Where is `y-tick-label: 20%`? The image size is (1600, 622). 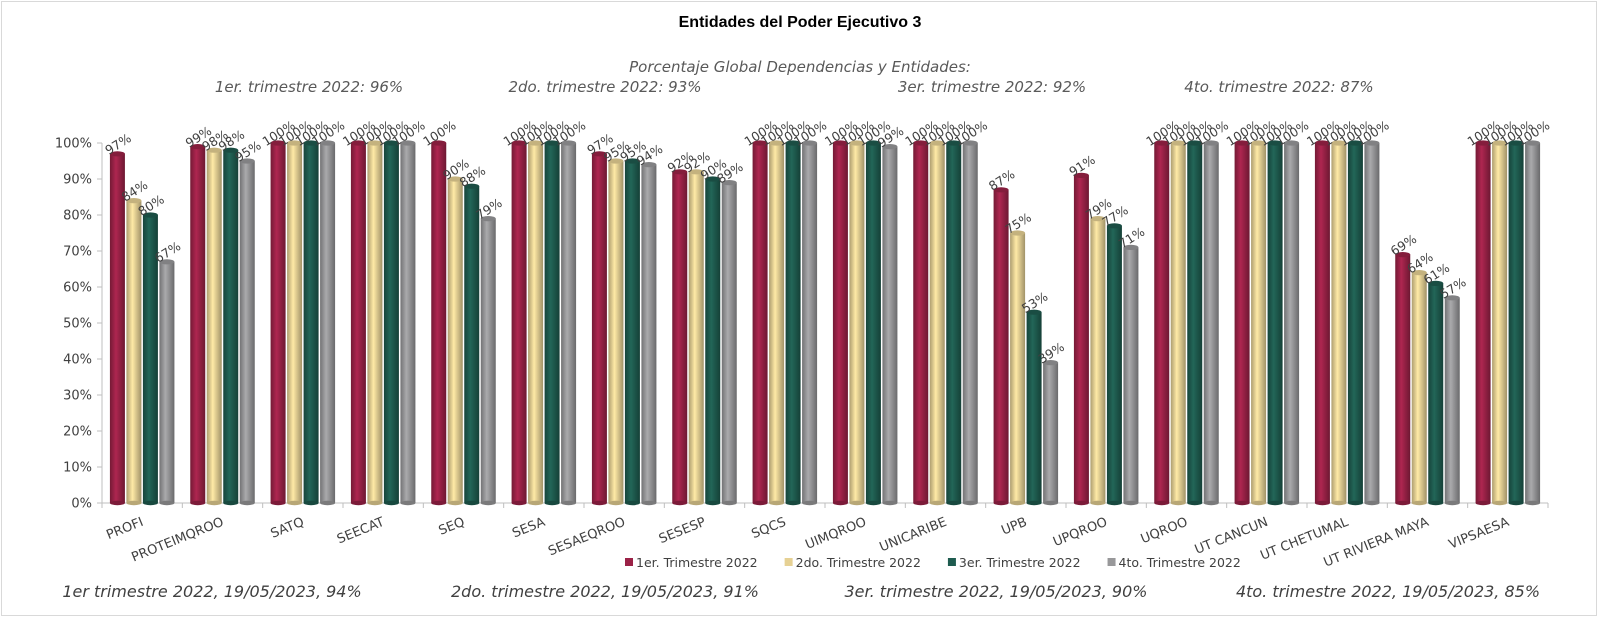
y-tick-label: 20% is located at coordinates (77, 432).